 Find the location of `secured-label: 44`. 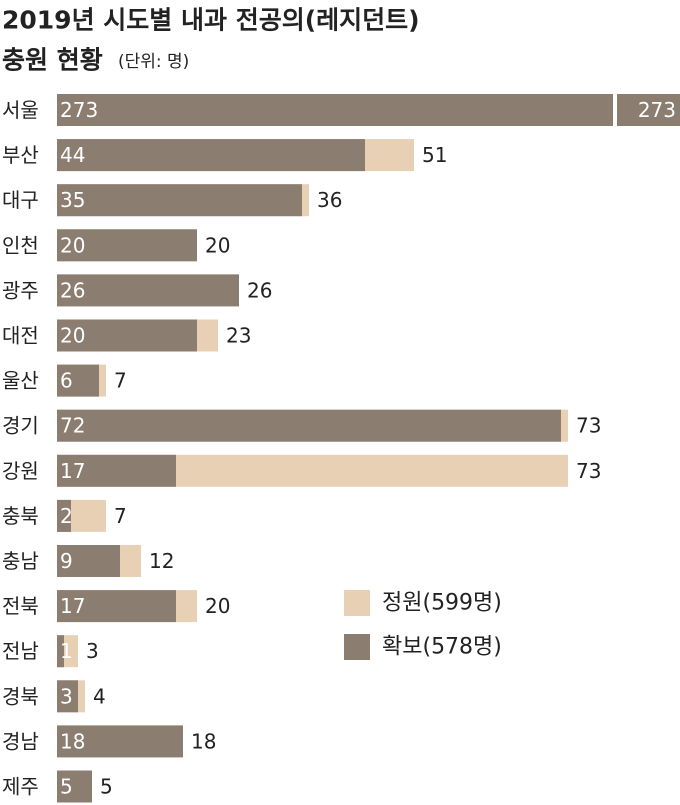

secured-label: 44 is located at coordinates (72, 155).